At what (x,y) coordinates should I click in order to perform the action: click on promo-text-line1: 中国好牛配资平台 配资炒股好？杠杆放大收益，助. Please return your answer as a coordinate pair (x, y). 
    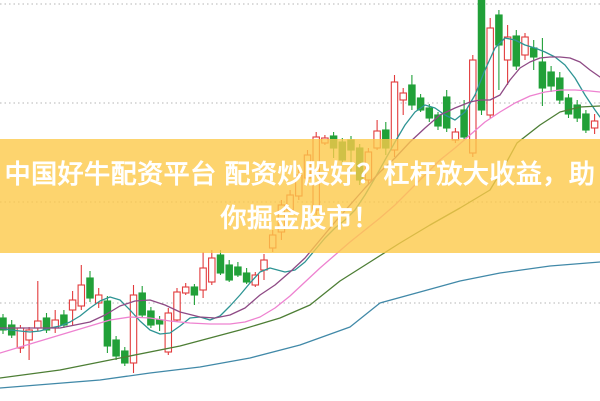
    Looking at the image, I should click on (300, 174).